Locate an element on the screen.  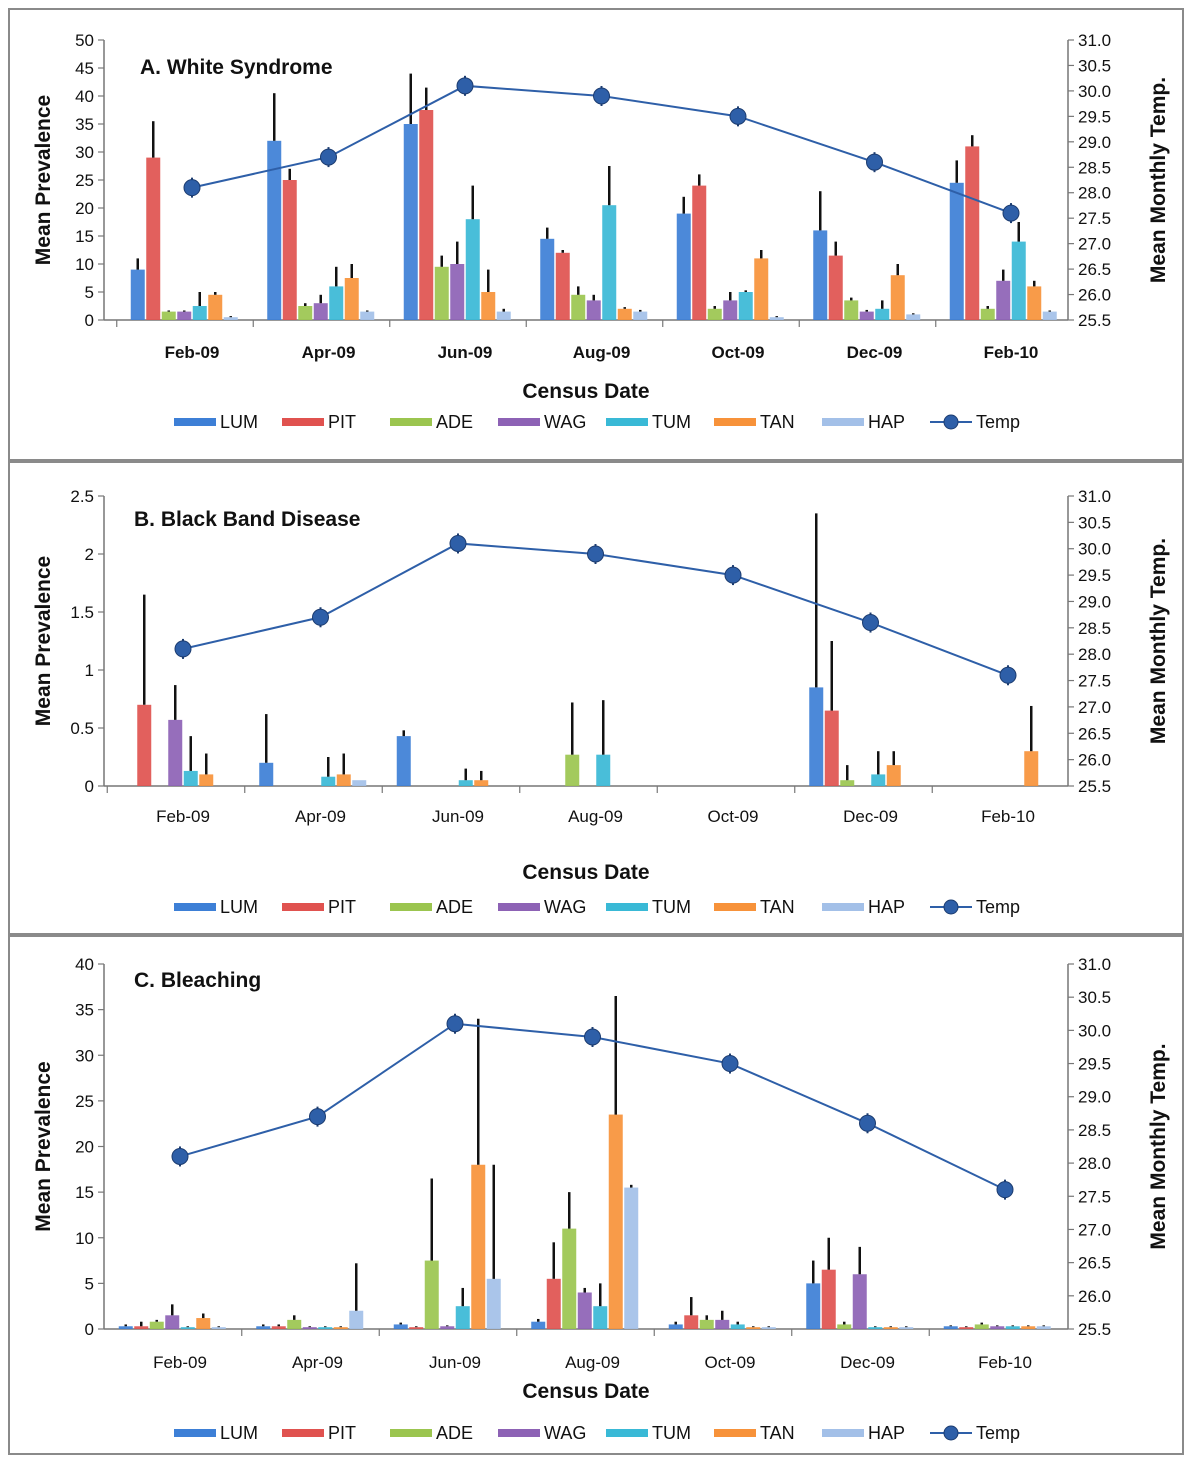
legend-label-pit: PIT is located at coordinates (342, 422).